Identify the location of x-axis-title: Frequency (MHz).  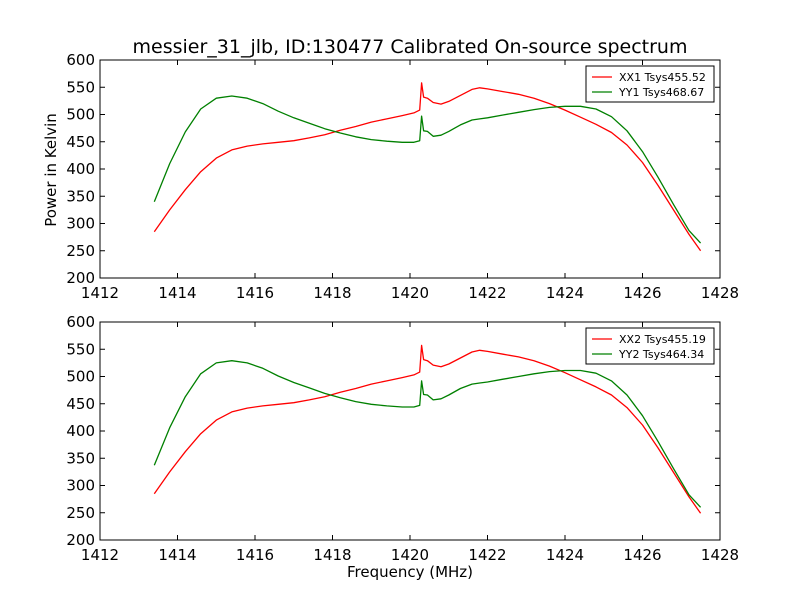
(410, 572).